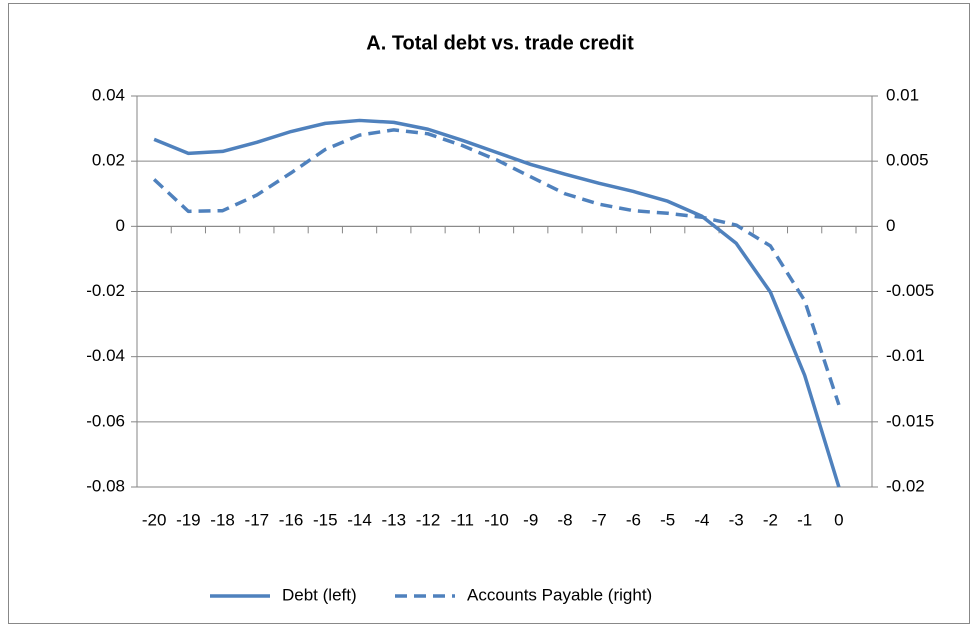 Image resolution: width=979 pixels, height=627 pixels. What do you see at coordinates (291, 519) in the screenshot?
I see `x-tick-label: -16` at bounding box center [291, 519].